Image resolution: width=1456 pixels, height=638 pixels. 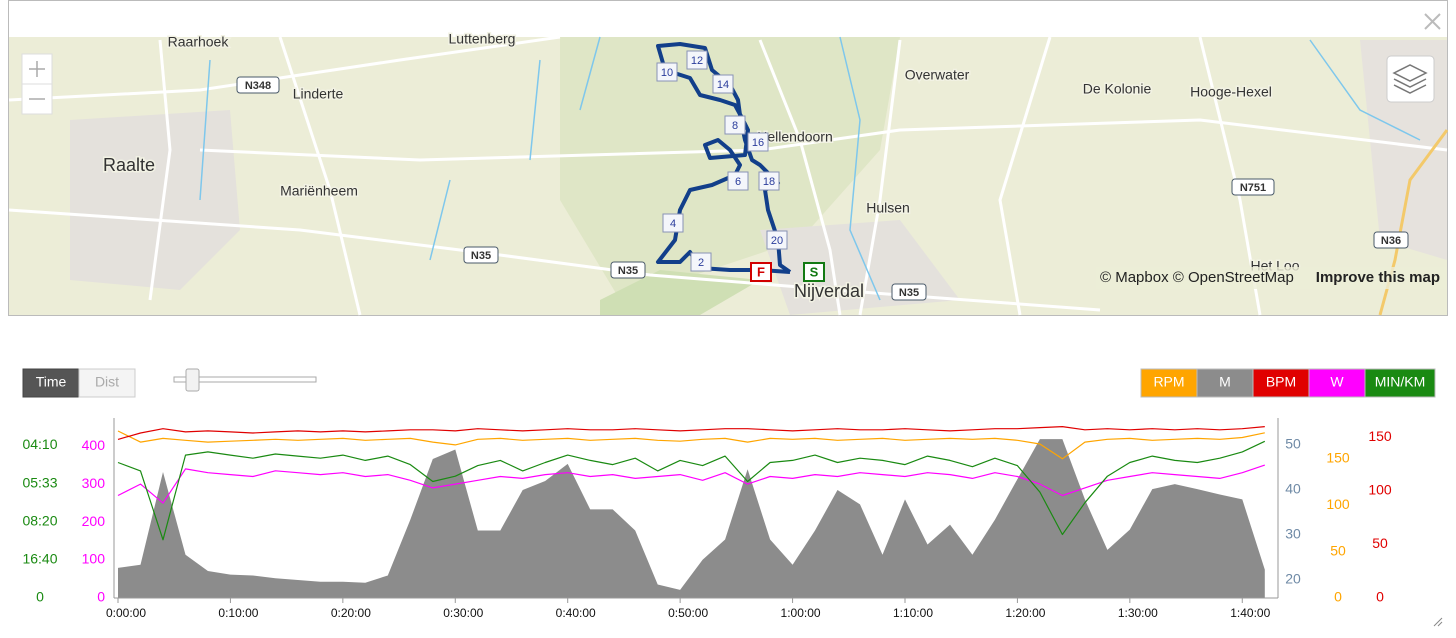 I want to click on x-tick-label: 0:20:00, so click(x=351, y=613).